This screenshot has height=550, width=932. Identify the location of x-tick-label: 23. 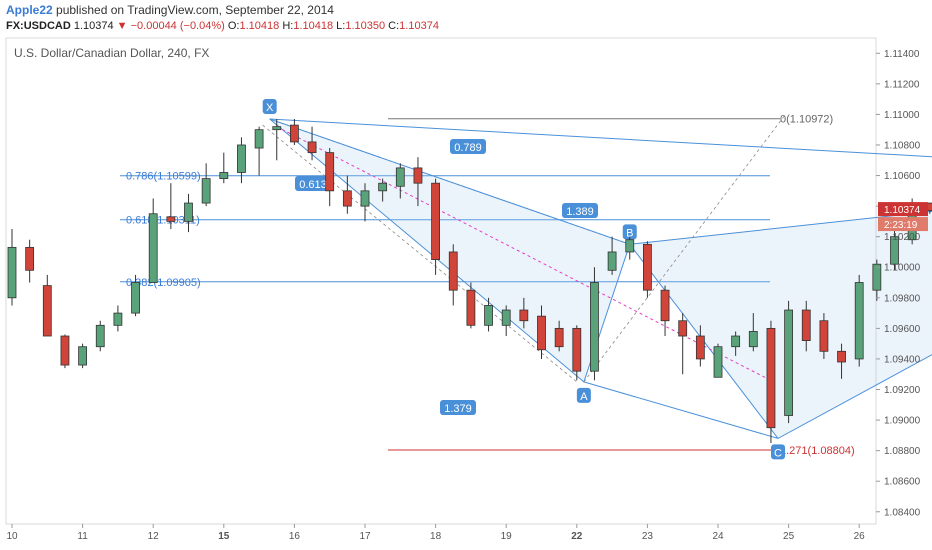
(648, 536).